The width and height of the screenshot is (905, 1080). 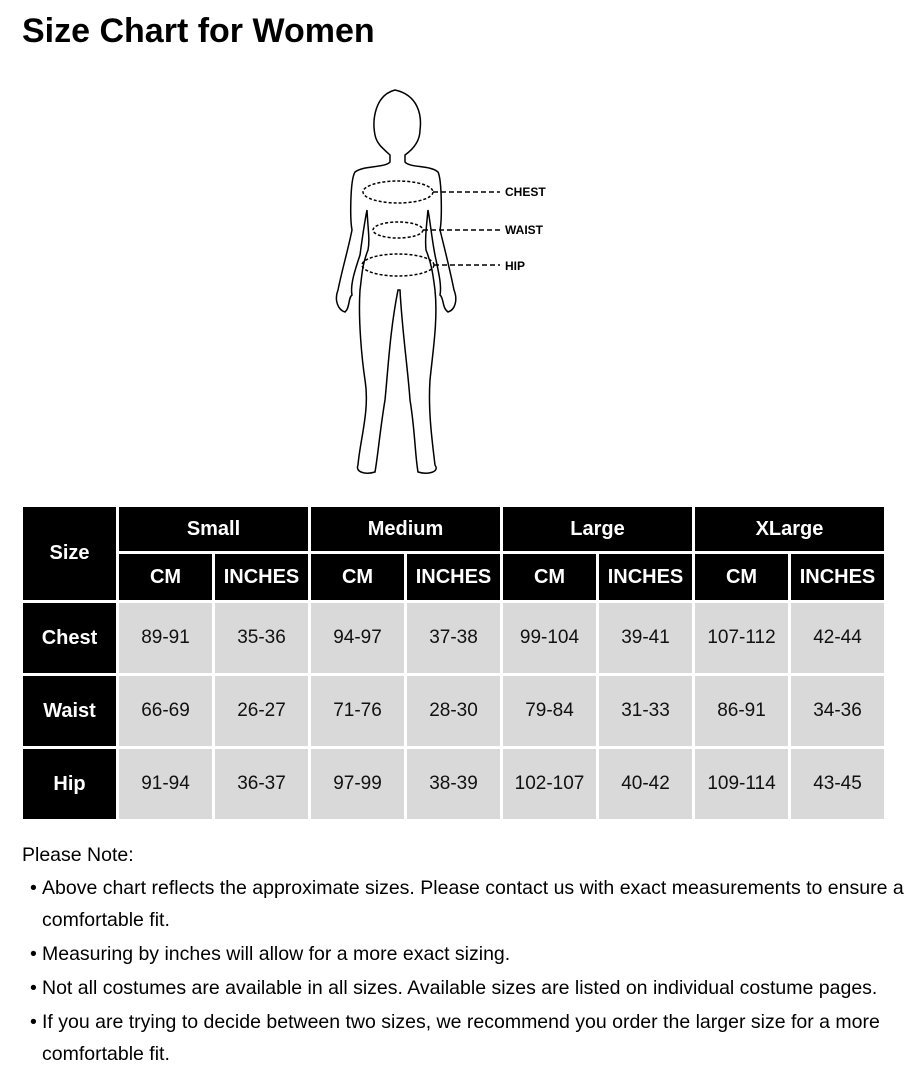 I want to click on table-cell: 97-99, so click(x=357, y=784).